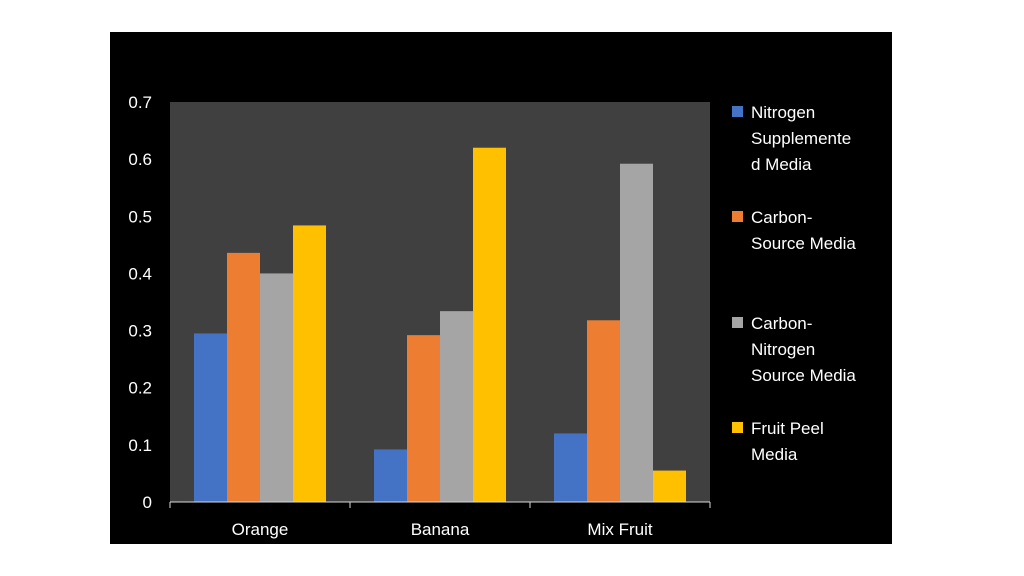 Image resolution: width=1024 pixels, height=576 pixels. What do you see at coordinates (140, 273) in the screenshot?
I see `y-tick-label: 0.4` at bounding box center [140, 273].